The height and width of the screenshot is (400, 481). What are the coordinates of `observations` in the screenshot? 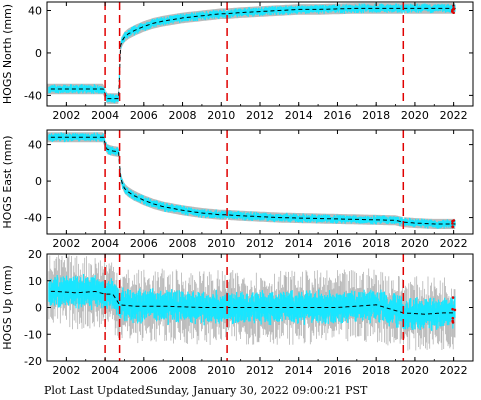 It's located at (252, 303).